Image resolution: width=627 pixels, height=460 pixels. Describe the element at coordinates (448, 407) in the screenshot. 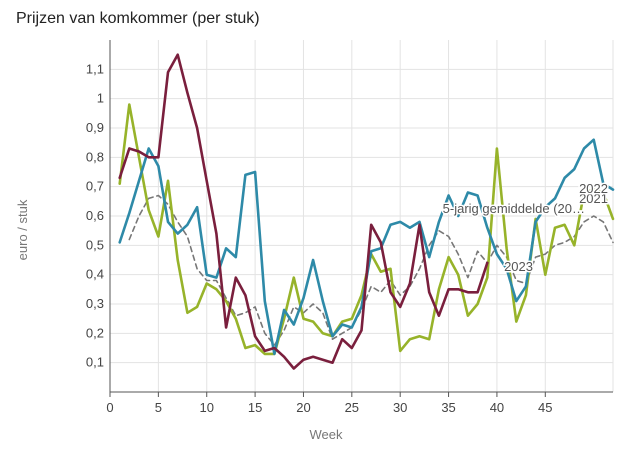

I see `x-tick-label: 35` at that location.